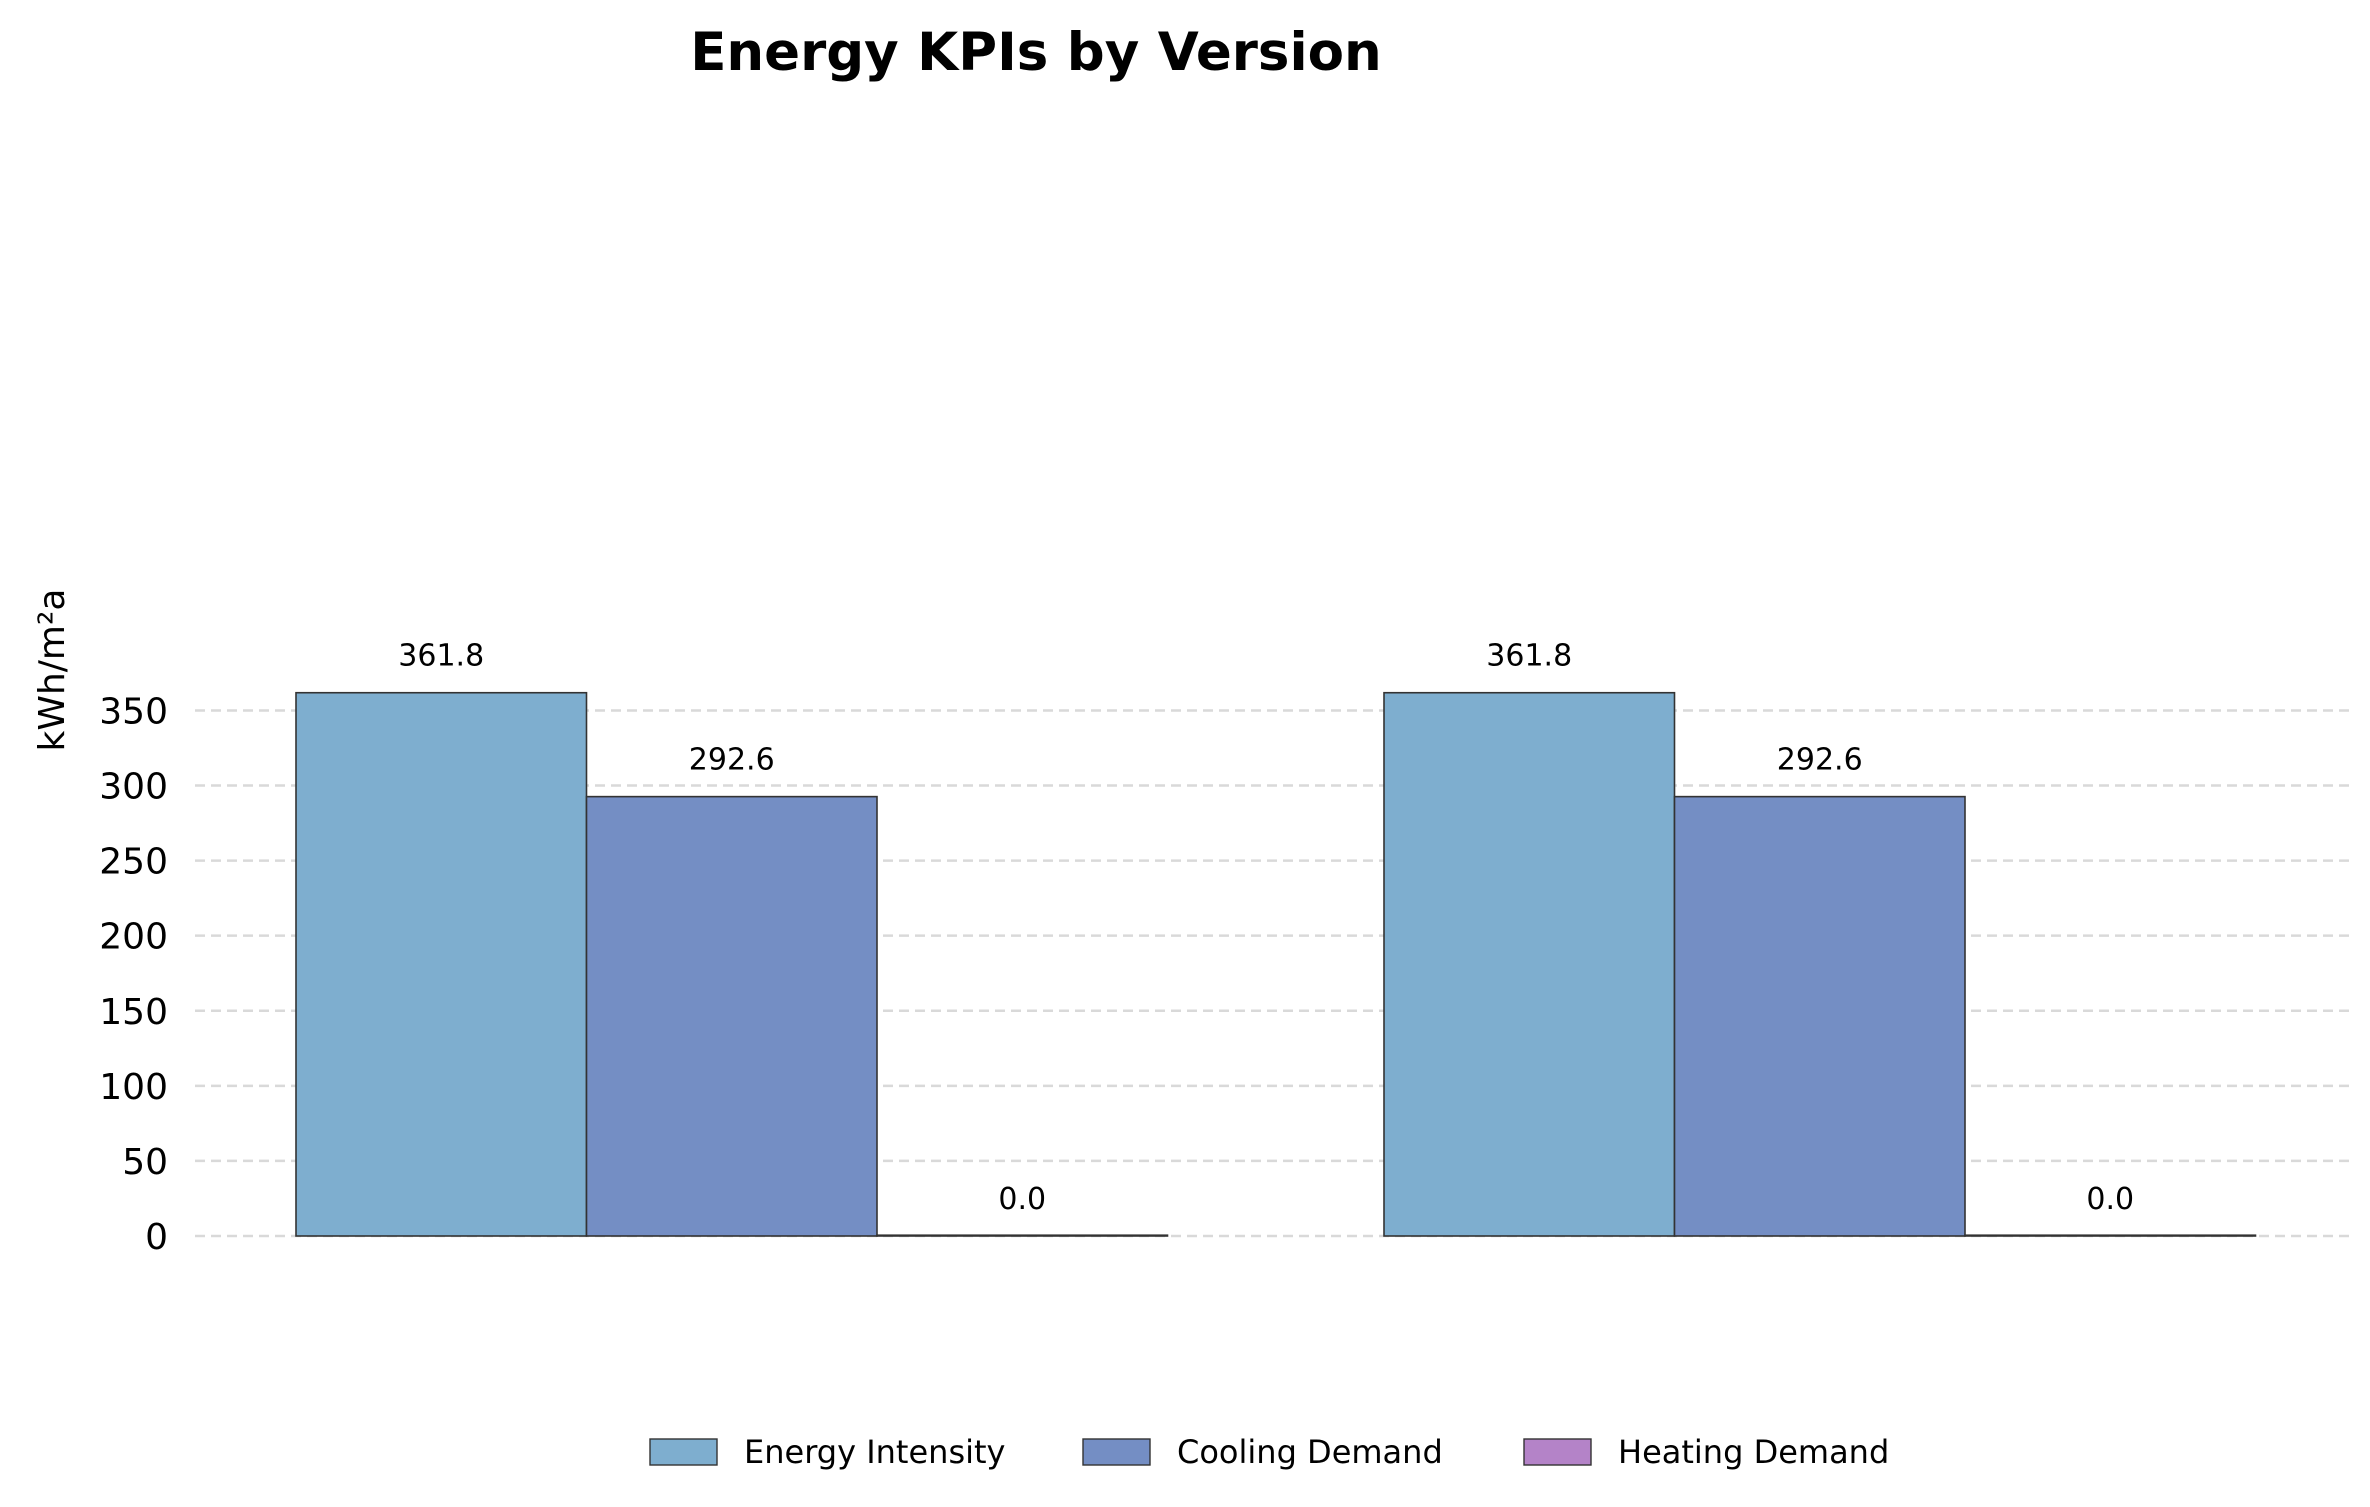 Image resolution: width=2370 pixels, height=1507 pixels. I want to click on data-label-2-group-1: 292.6, so click(732, 760).